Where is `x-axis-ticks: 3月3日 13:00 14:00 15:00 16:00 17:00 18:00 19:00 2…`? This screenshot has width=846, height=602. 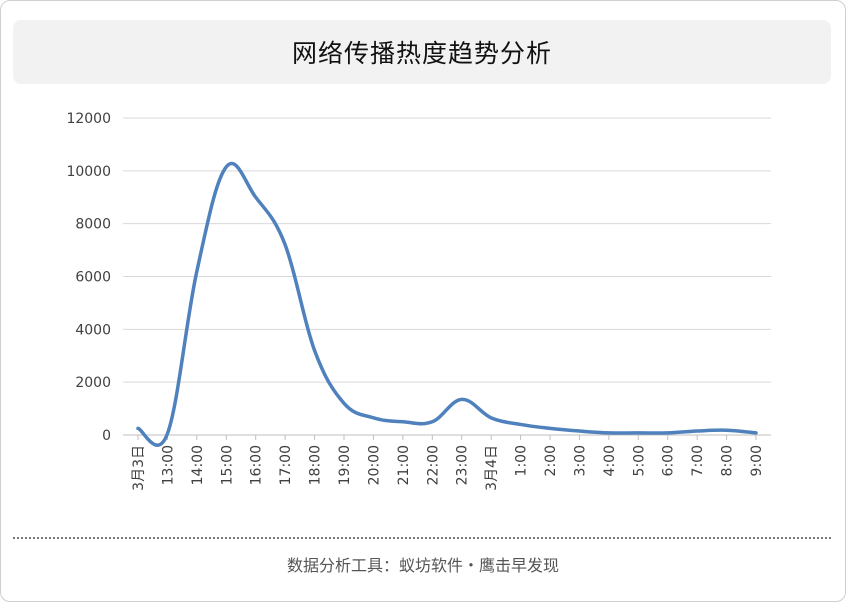 x-axis-ticks: 3月3日 13:00 14:00 15:00 16:00 17:00 18:00 19:00 2… is located at coordinates (448, 463).